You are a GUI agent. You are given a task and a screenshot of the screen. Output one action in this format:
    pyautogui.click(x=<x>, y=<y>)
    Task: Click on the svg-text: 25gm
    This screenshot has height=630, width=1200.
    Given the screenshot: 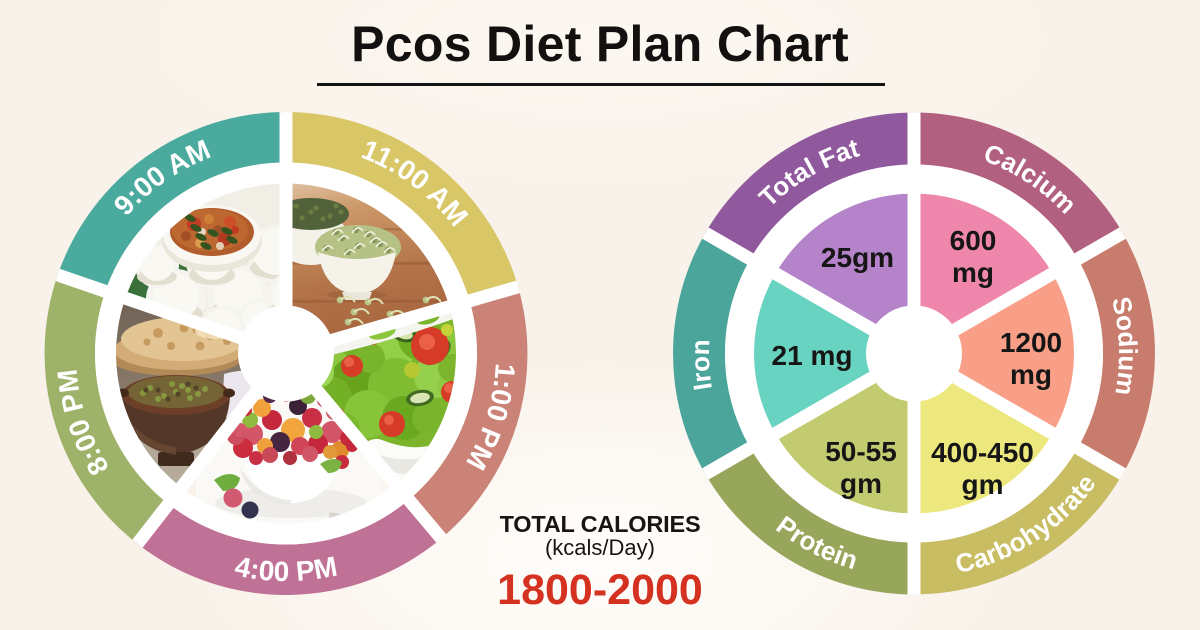 What is the action you would take?
    pyautogui.click(x=857, y=257)
    